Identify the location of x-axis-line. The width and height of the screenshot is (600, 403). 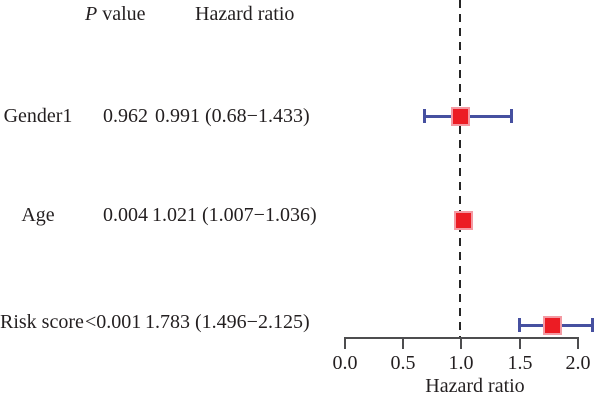
(462, 338).